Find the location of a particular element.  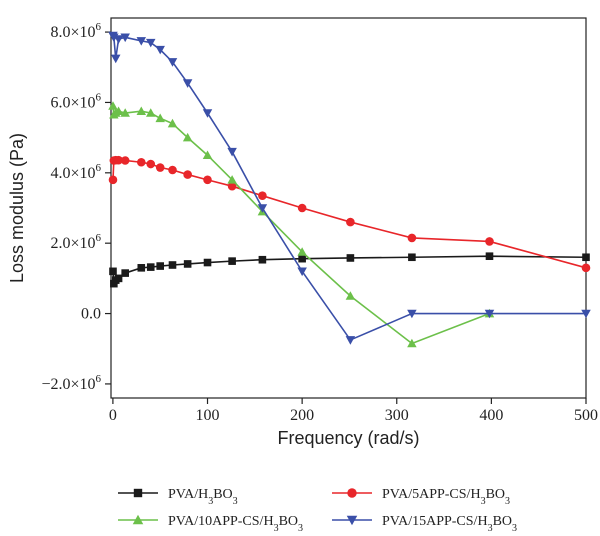

legend-label: PVA/10APP-CS/H3BO3 is located at coordinates (235, 524).